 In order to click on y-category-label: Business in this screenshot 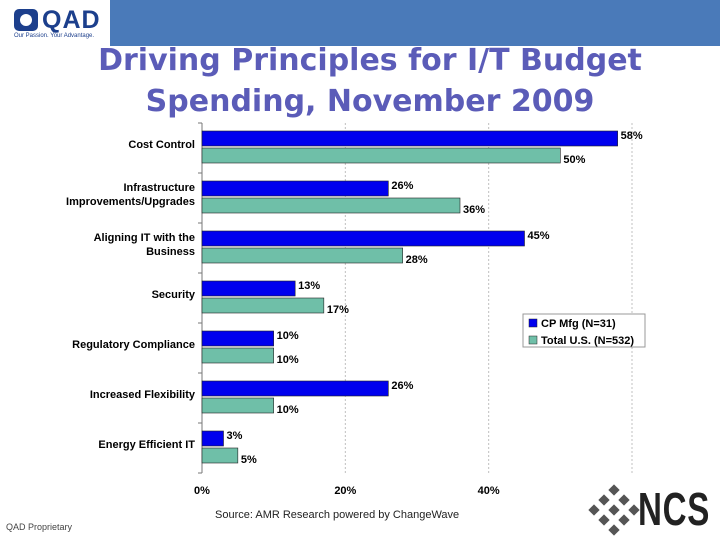, I will do `click(170, 252)`.